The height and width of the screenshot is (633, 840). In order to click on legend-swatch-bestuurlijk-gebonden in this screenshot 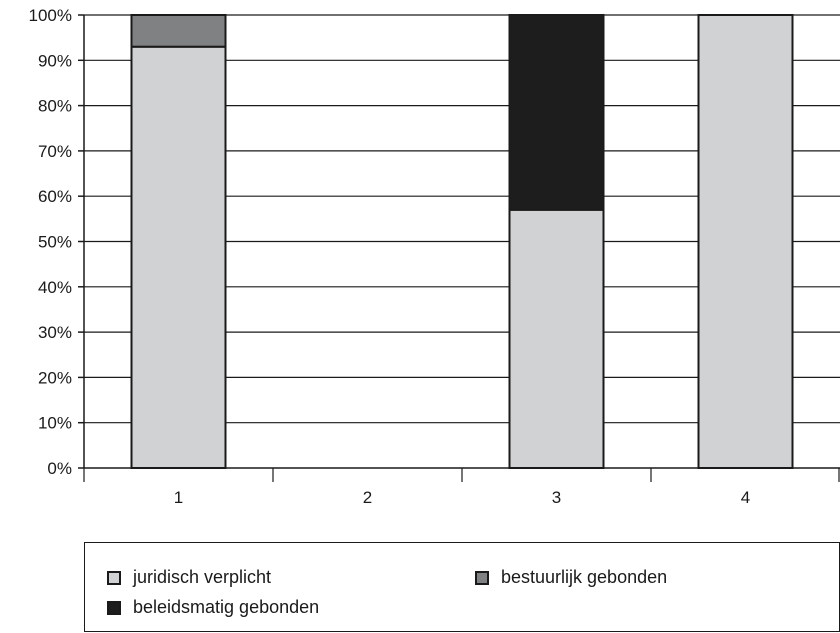, I will do `click(482, 577)`.